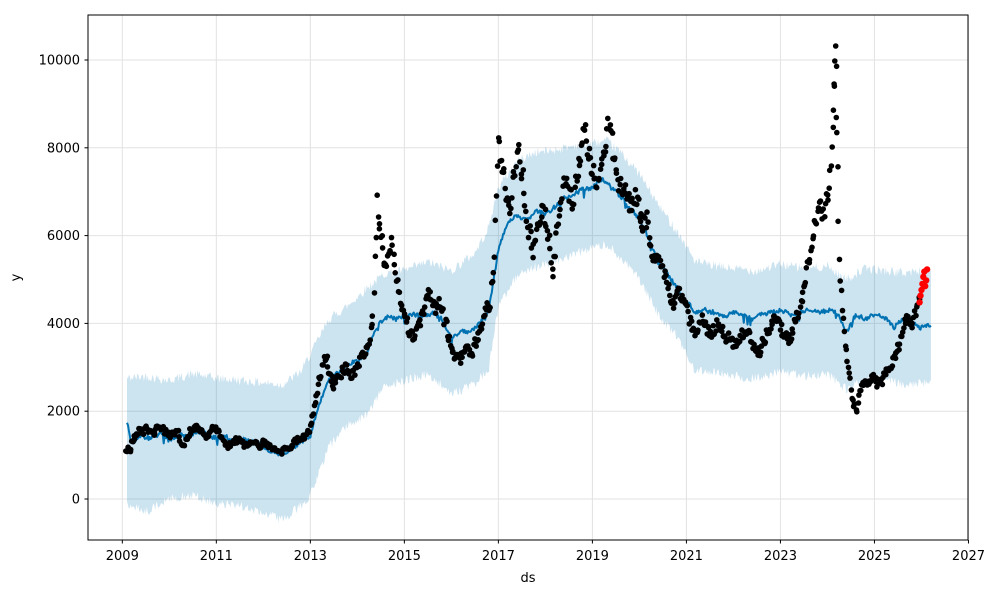 The height and width of the screenshot is (600, 1000). What do you see at coordinates (968, 556) in the screenshot?
I see `x-tick-label: 2027` at bounding box center [968, 556].